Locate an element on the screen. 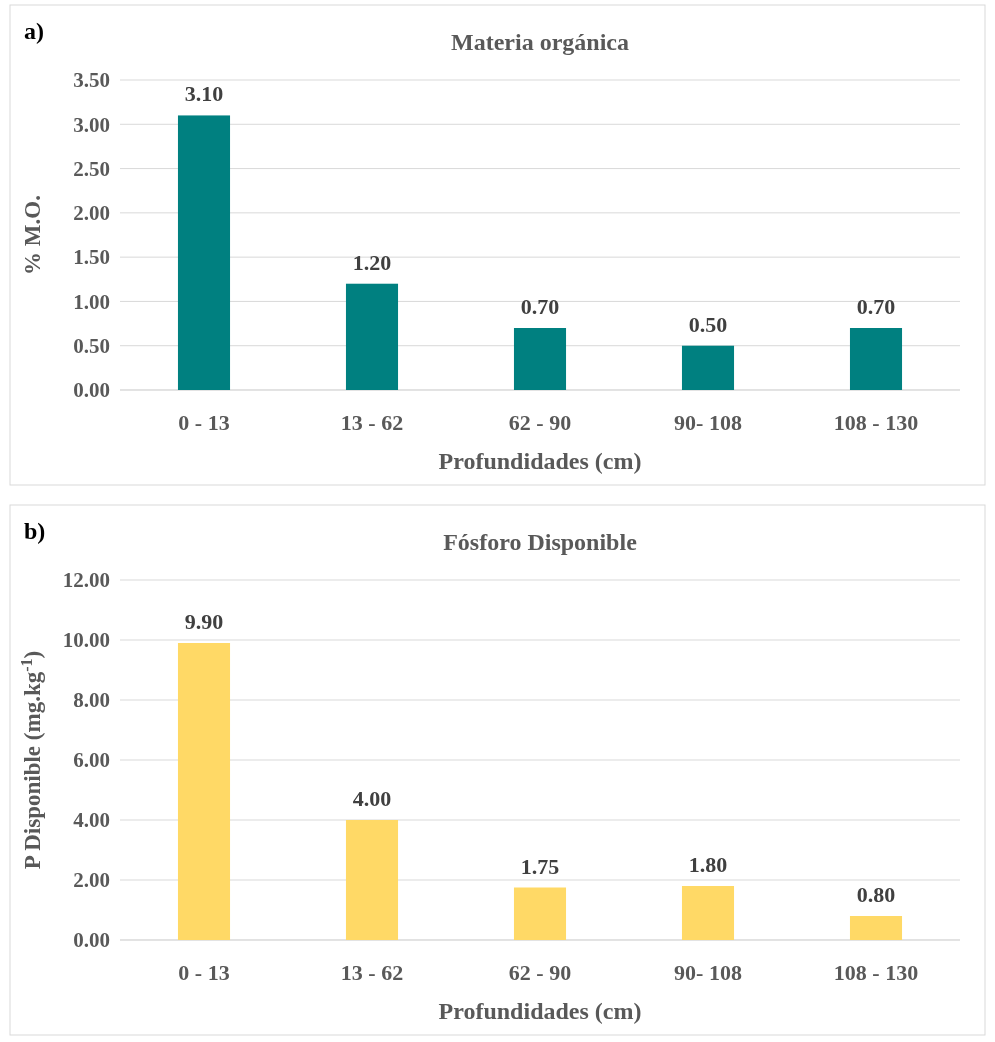 This screenshot has height=1042, width=995. y-tick-label: 8.00 is located at coordinates (91, 700).